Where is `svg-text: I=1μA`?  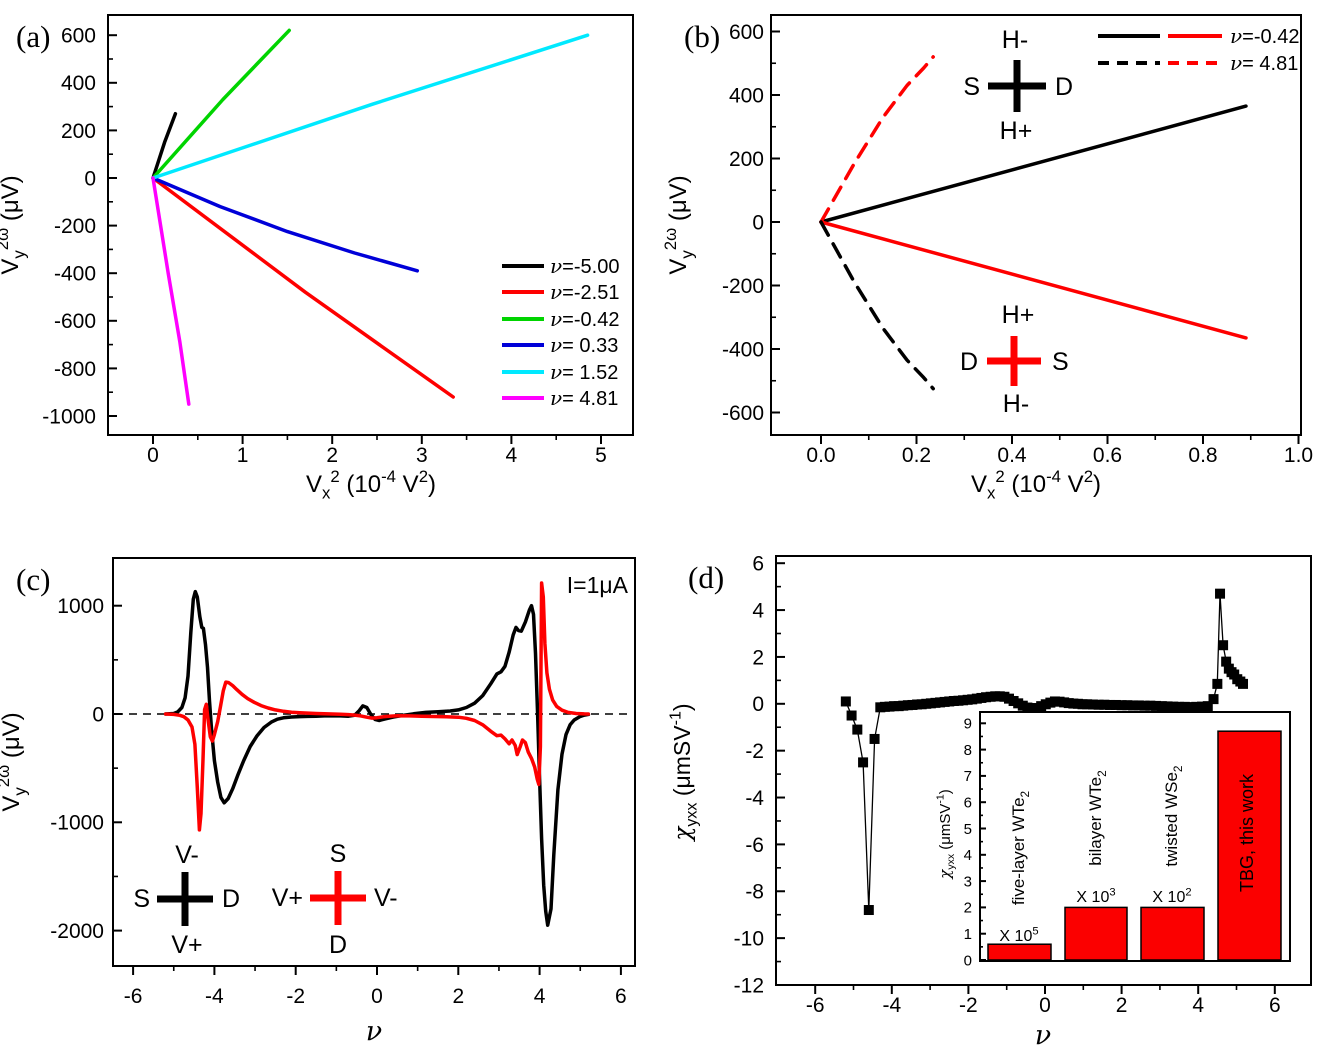
svg-text: I=1μA is located at coordinates (598, 585).